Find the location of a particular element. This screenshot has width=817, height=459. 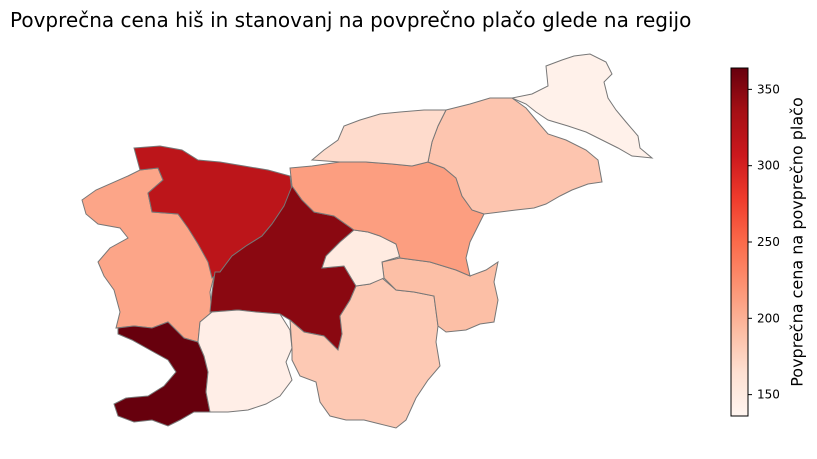

colorbar-tick-label: 350 is located at coordinates (768, 89).